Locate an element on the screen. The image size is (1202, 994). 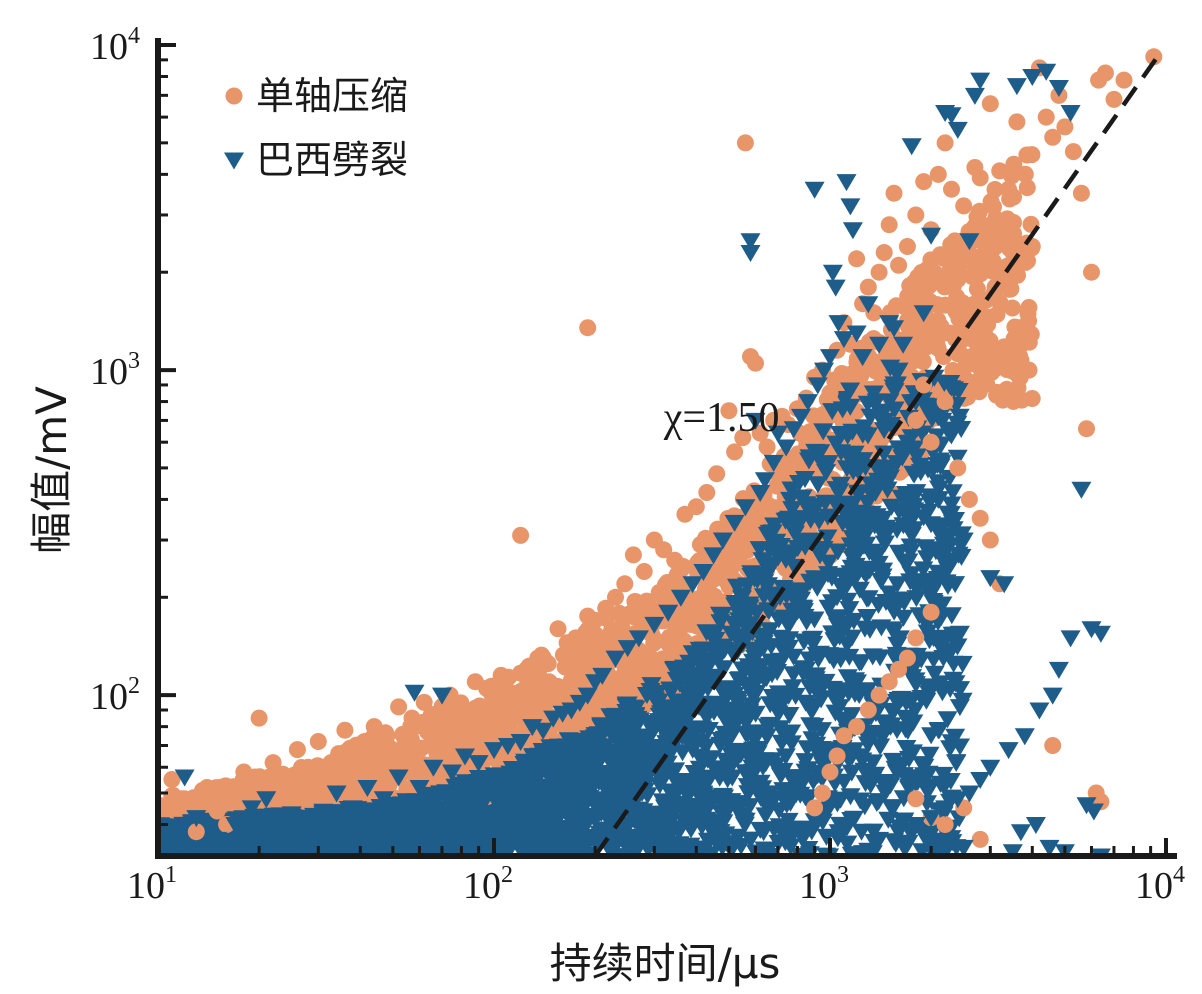
legend-label-0: 单轴压缩 is located at coordinates (332, 96).